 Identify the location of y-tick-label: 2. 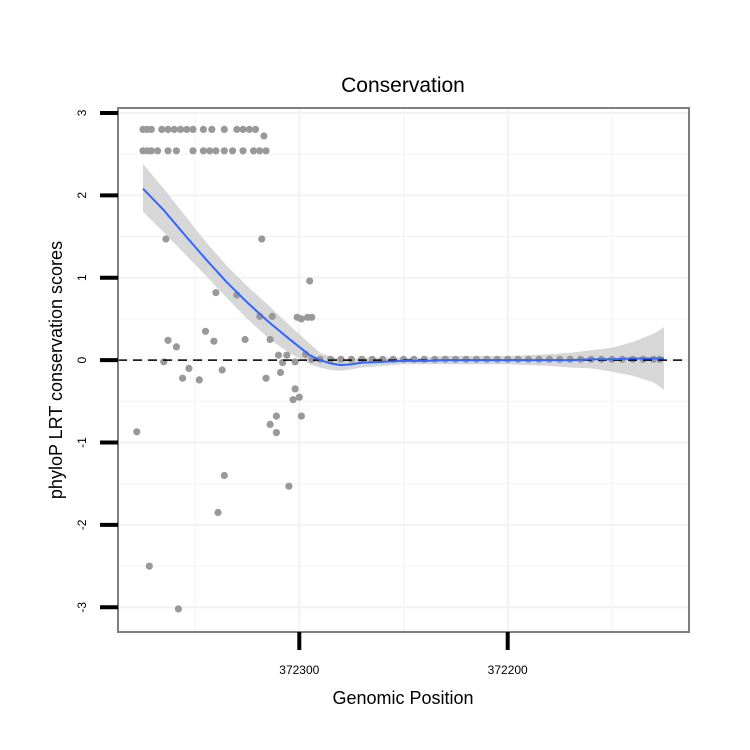
(82, 195).